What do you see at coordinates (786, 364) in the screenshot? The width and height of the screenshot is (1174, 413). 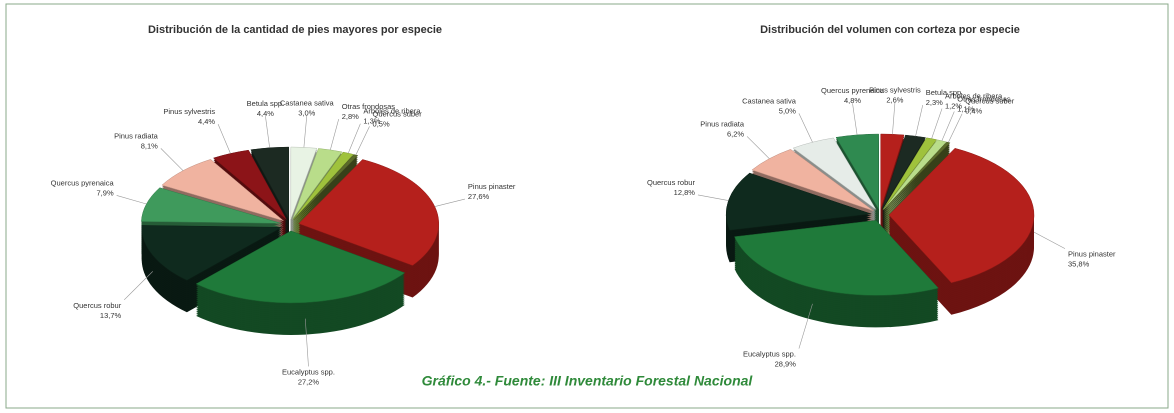 I see `value-label: 28,9%` at bounding box center [786, 364].